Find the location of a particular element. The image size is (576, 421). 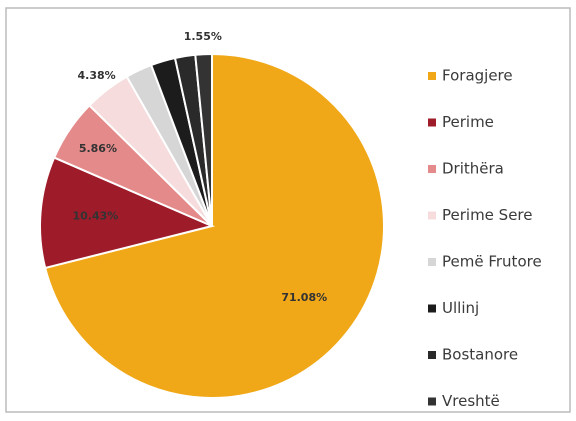

data-label: 1.55% is located at coordinates (203, 36).